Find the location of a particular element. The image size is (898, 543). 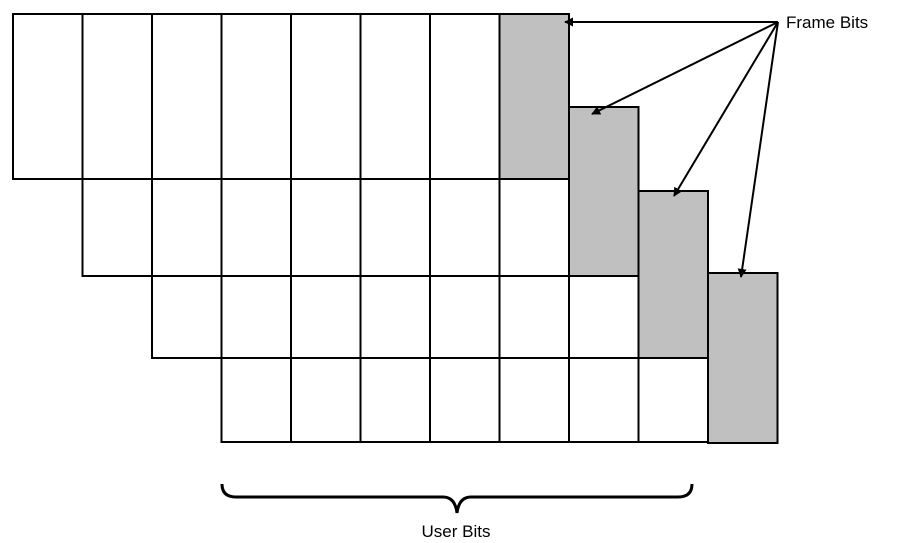

frame-bits-pointer-arrows is located at coordinates (671, 147).